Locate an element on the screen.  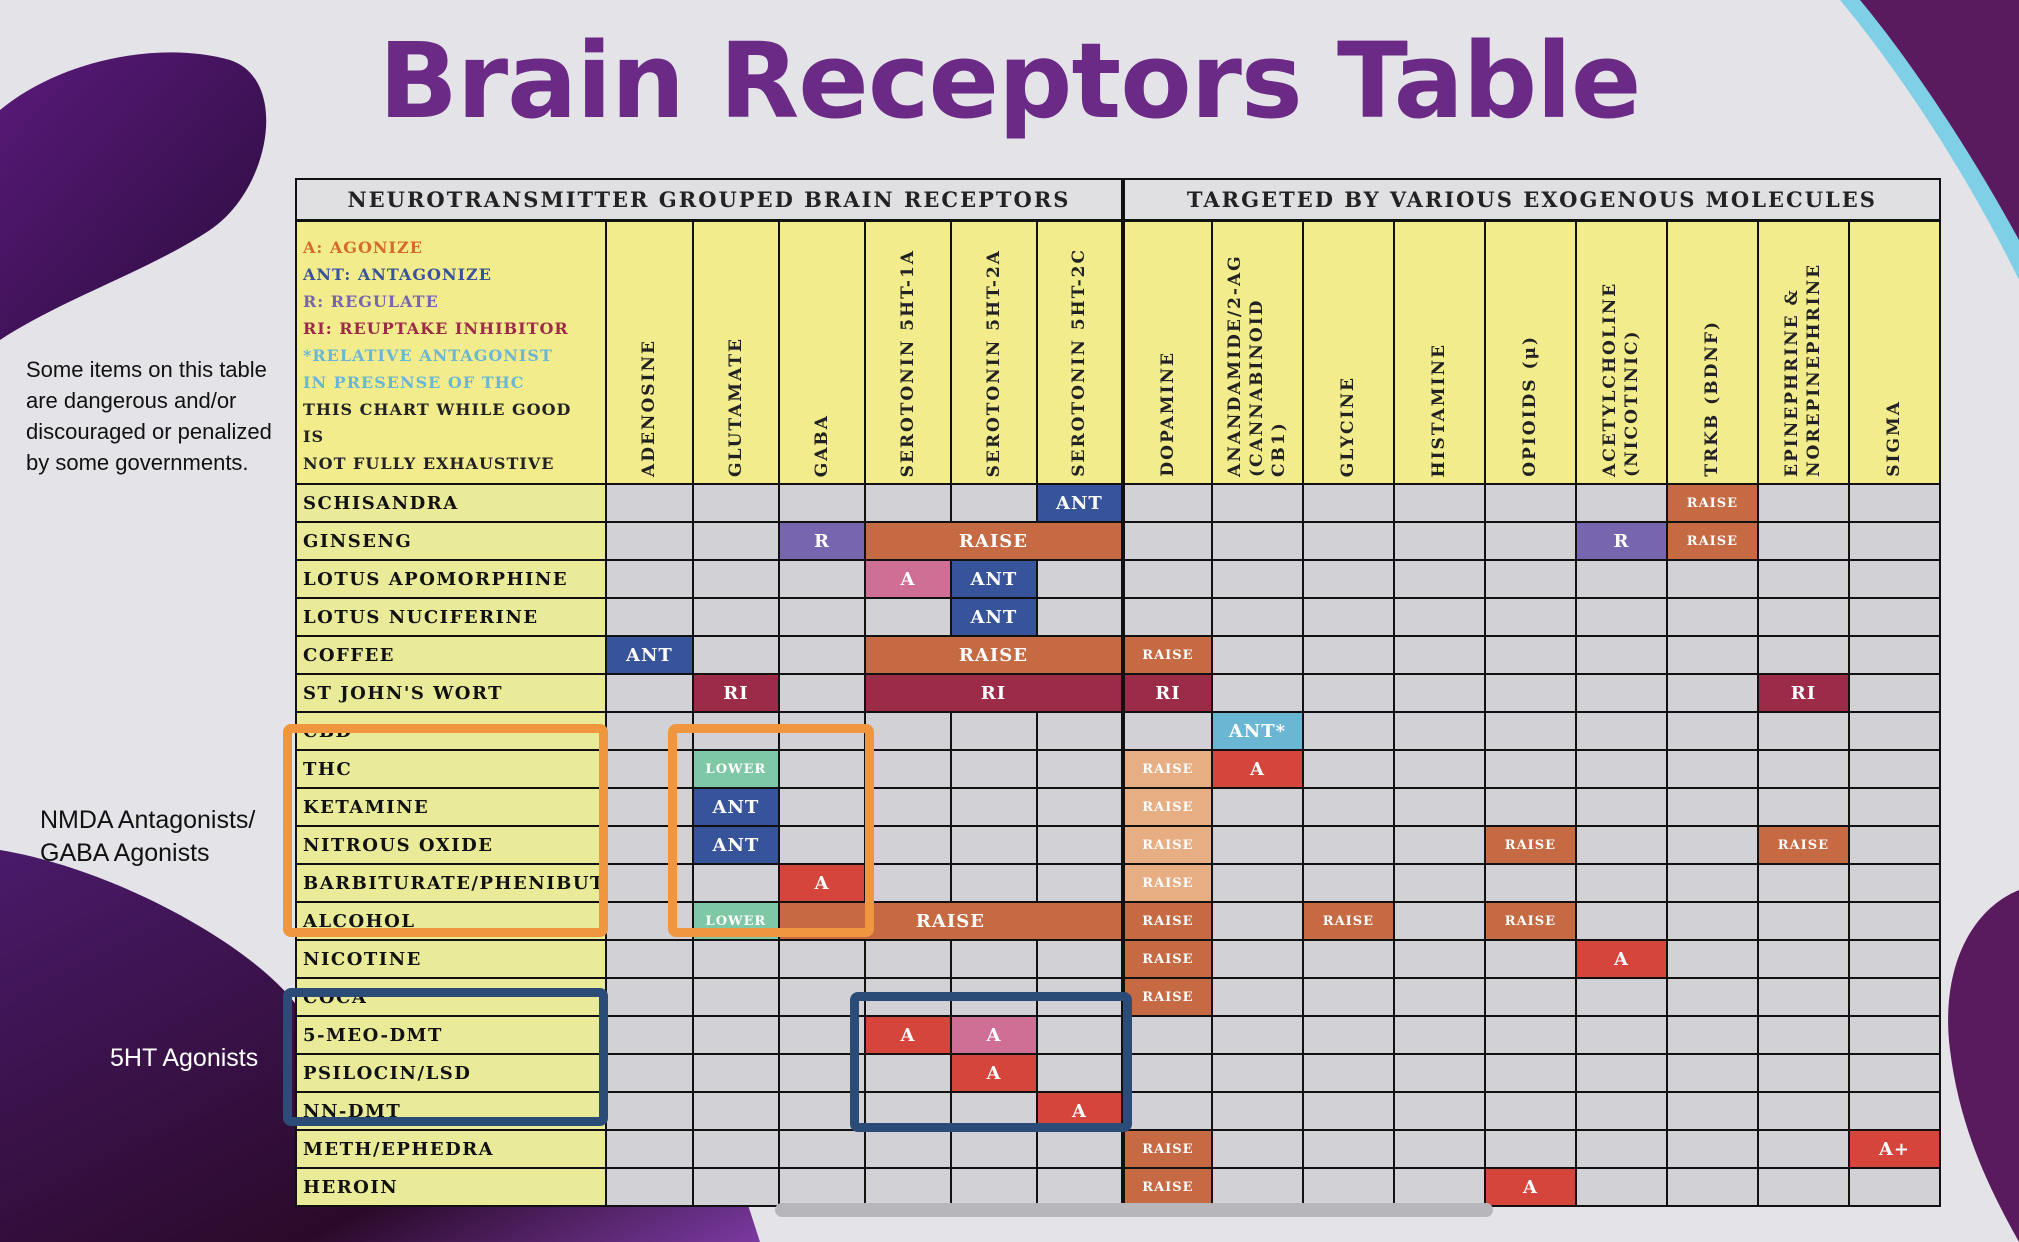
column-header: ACETYLCHOLINE (NICOTINIC) is located at coordinates (1621, 352).